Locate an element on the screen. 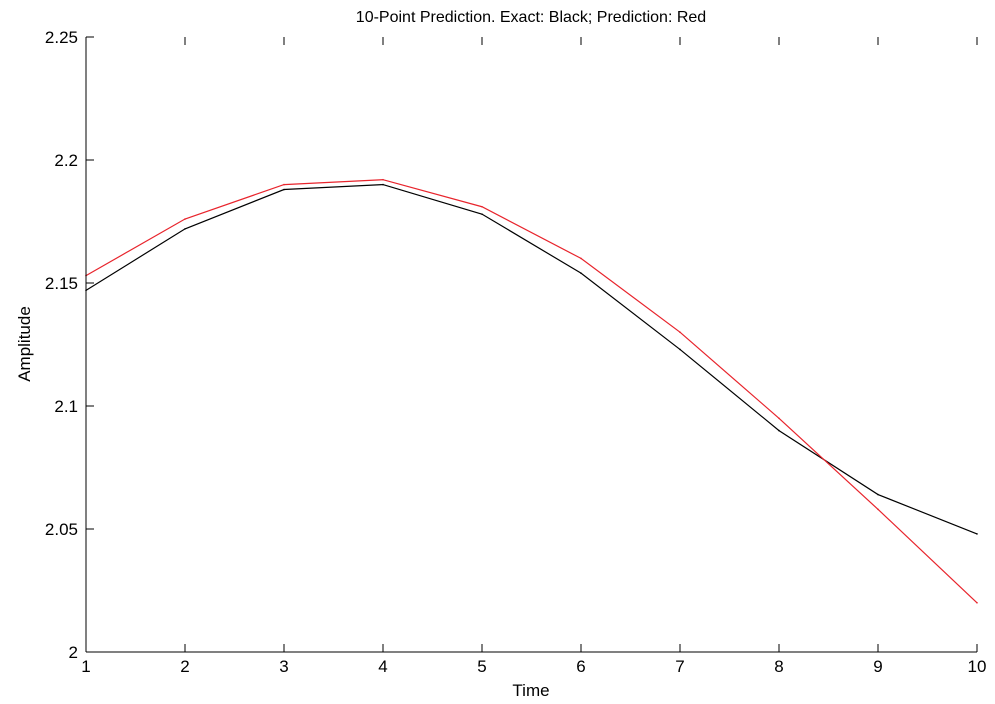 Image resolution: width=995 pixels, height=704 pixels. y-tick-label: 2.25 is located at coordinates (61, 37).